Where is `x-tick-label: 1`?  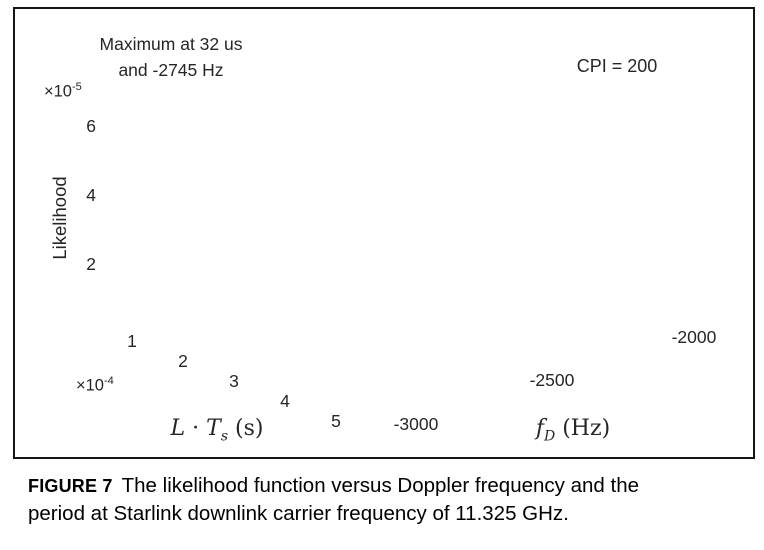
x-tick-label: 1 is located at coordinates (132, 341).